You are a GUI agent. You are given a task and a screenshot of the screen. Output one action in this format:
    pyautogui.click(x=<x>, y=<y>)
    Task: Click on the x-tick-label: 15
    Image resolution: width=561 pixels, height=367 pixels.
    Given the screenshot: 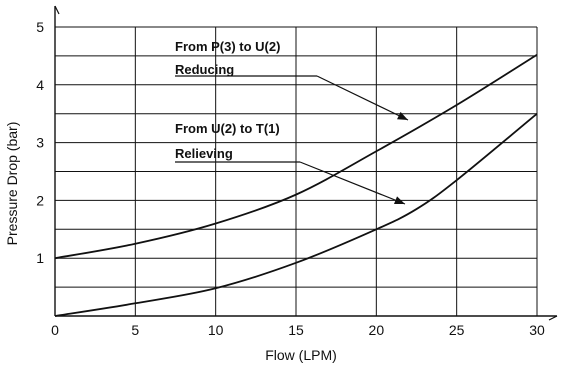 What is the action you would take?
    pyautogui.click(x=296, y=330)
    